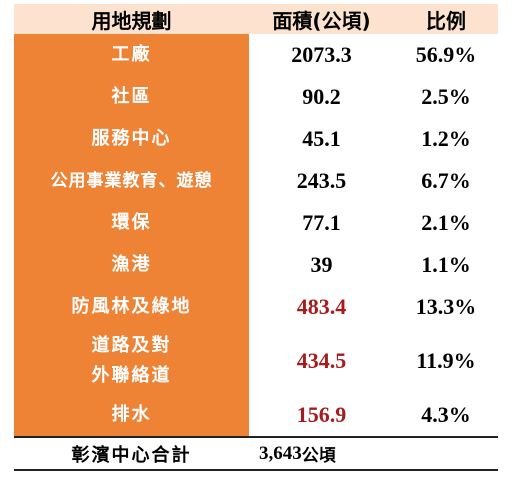  I want to click on ratio-value: 1.2%, so click(446, 138).